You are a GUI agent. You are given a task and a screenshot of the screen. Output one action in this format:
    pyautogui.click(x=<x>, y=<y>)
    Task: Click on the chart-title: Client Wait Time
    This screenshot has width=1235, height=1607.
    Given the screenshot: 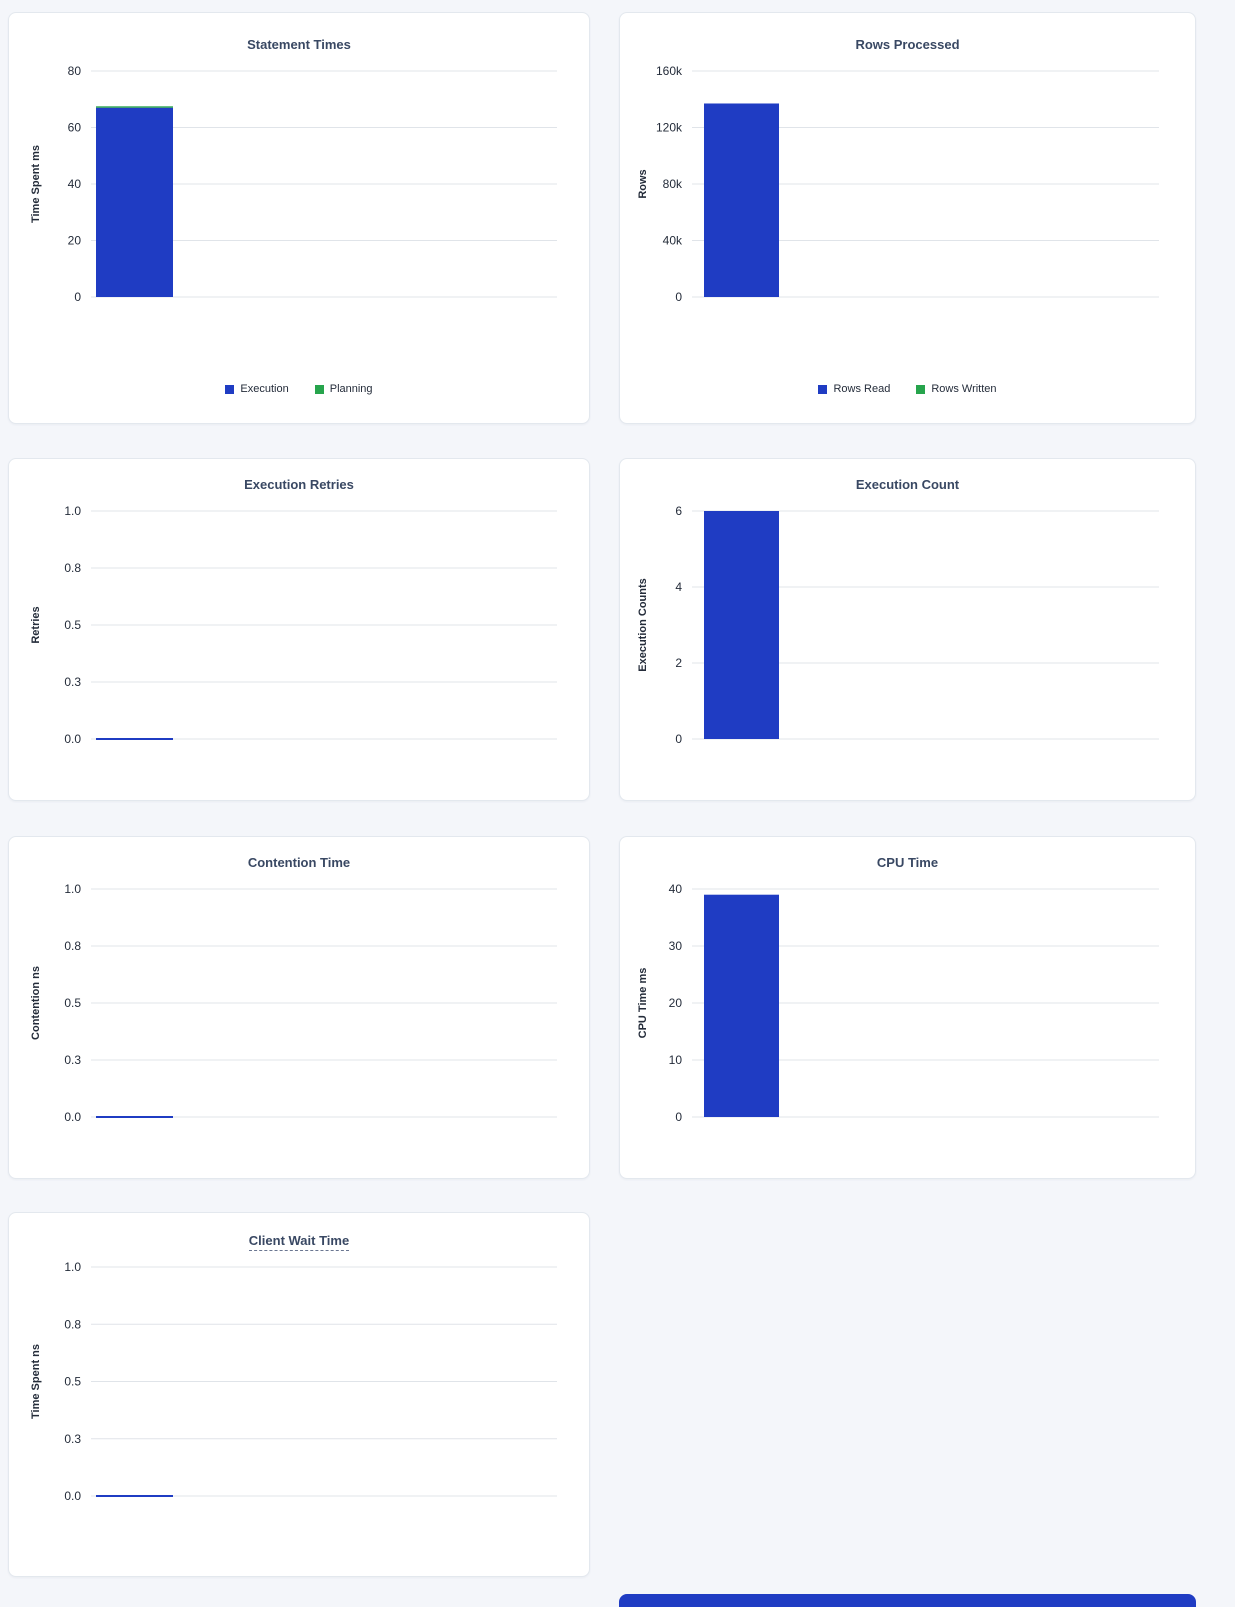 What is the action you would take?
    pyautogui.click(x=299, y=1242)
    